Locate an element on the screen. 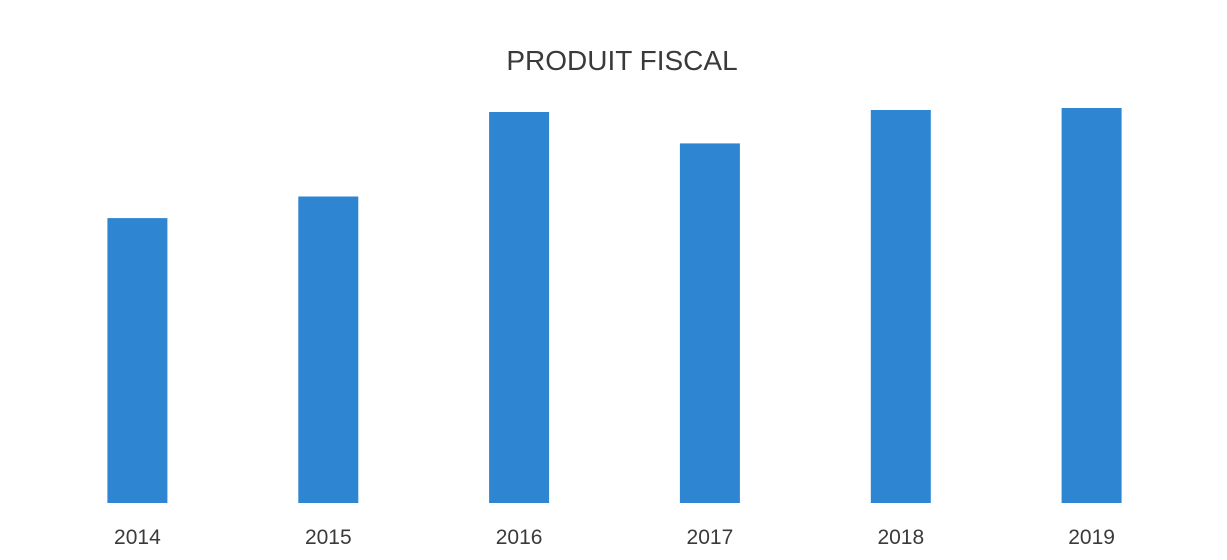 The height and width of the screenshot is (560, 1227). bar-2019 is located at coordinates (1091, 305).